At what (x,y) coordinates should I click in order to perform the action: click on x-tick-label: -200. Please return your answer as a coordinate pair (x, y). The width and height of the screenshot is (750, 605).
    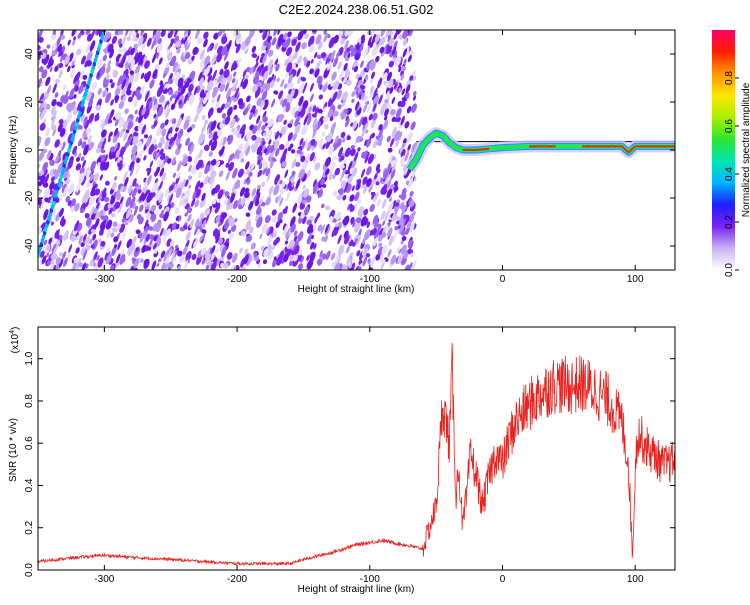
    Looking at the image, I should click on (237, 279).